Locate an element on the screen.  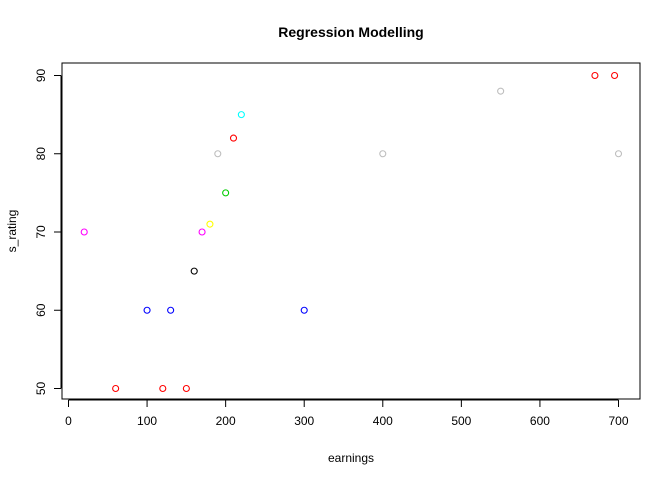
x-tick-label: 100 is located at coordinates (147, 421).